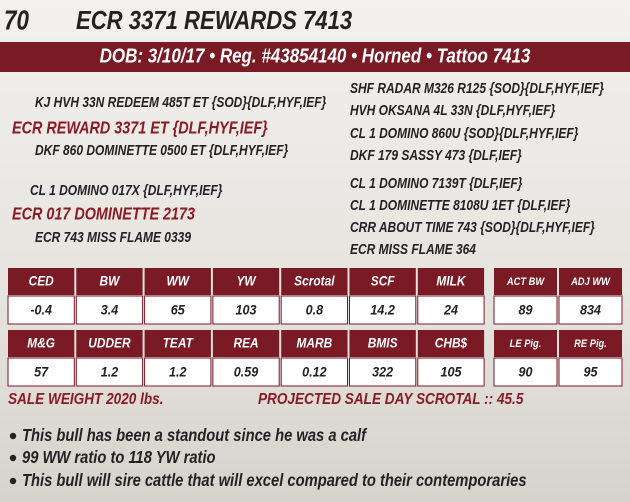 This screenshot has width=630, height=502. I want to click on value-label: 834, so click(591, 310).